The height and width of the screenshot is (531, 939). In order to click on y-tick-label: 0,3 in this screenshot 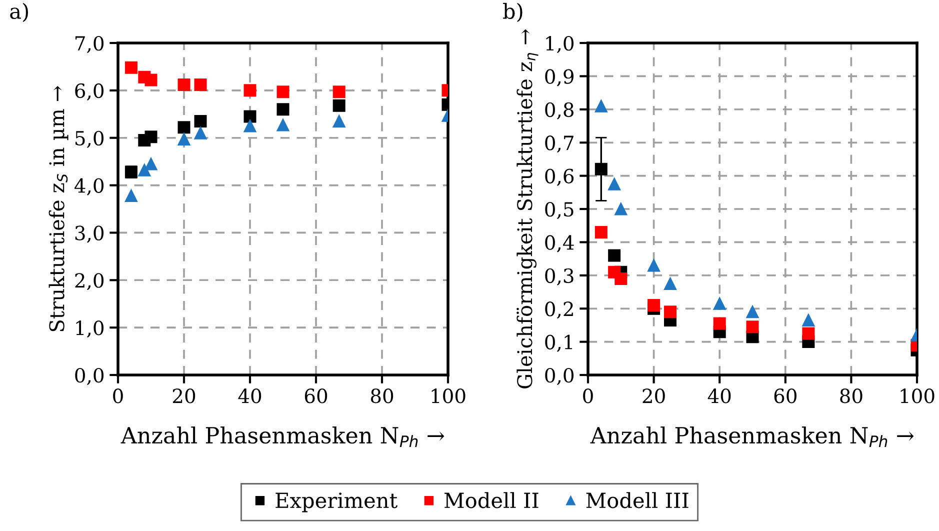, I will do `click(559, 277)`.